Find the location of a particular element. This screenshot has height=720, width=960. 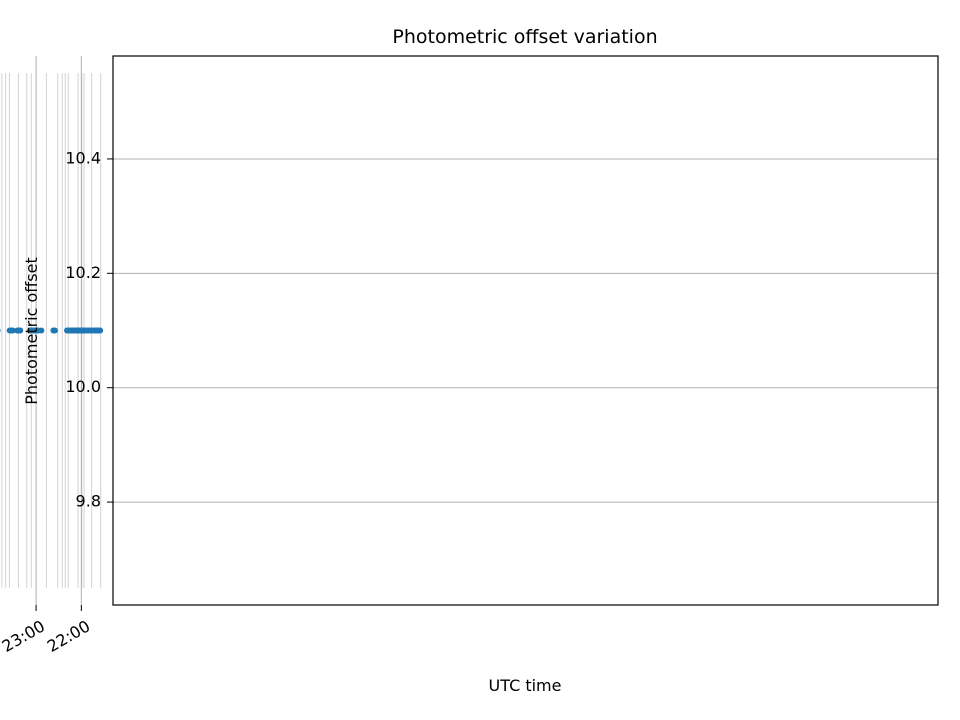

y-tick-label-0: 9.8 is located at coordinates (88, 501).